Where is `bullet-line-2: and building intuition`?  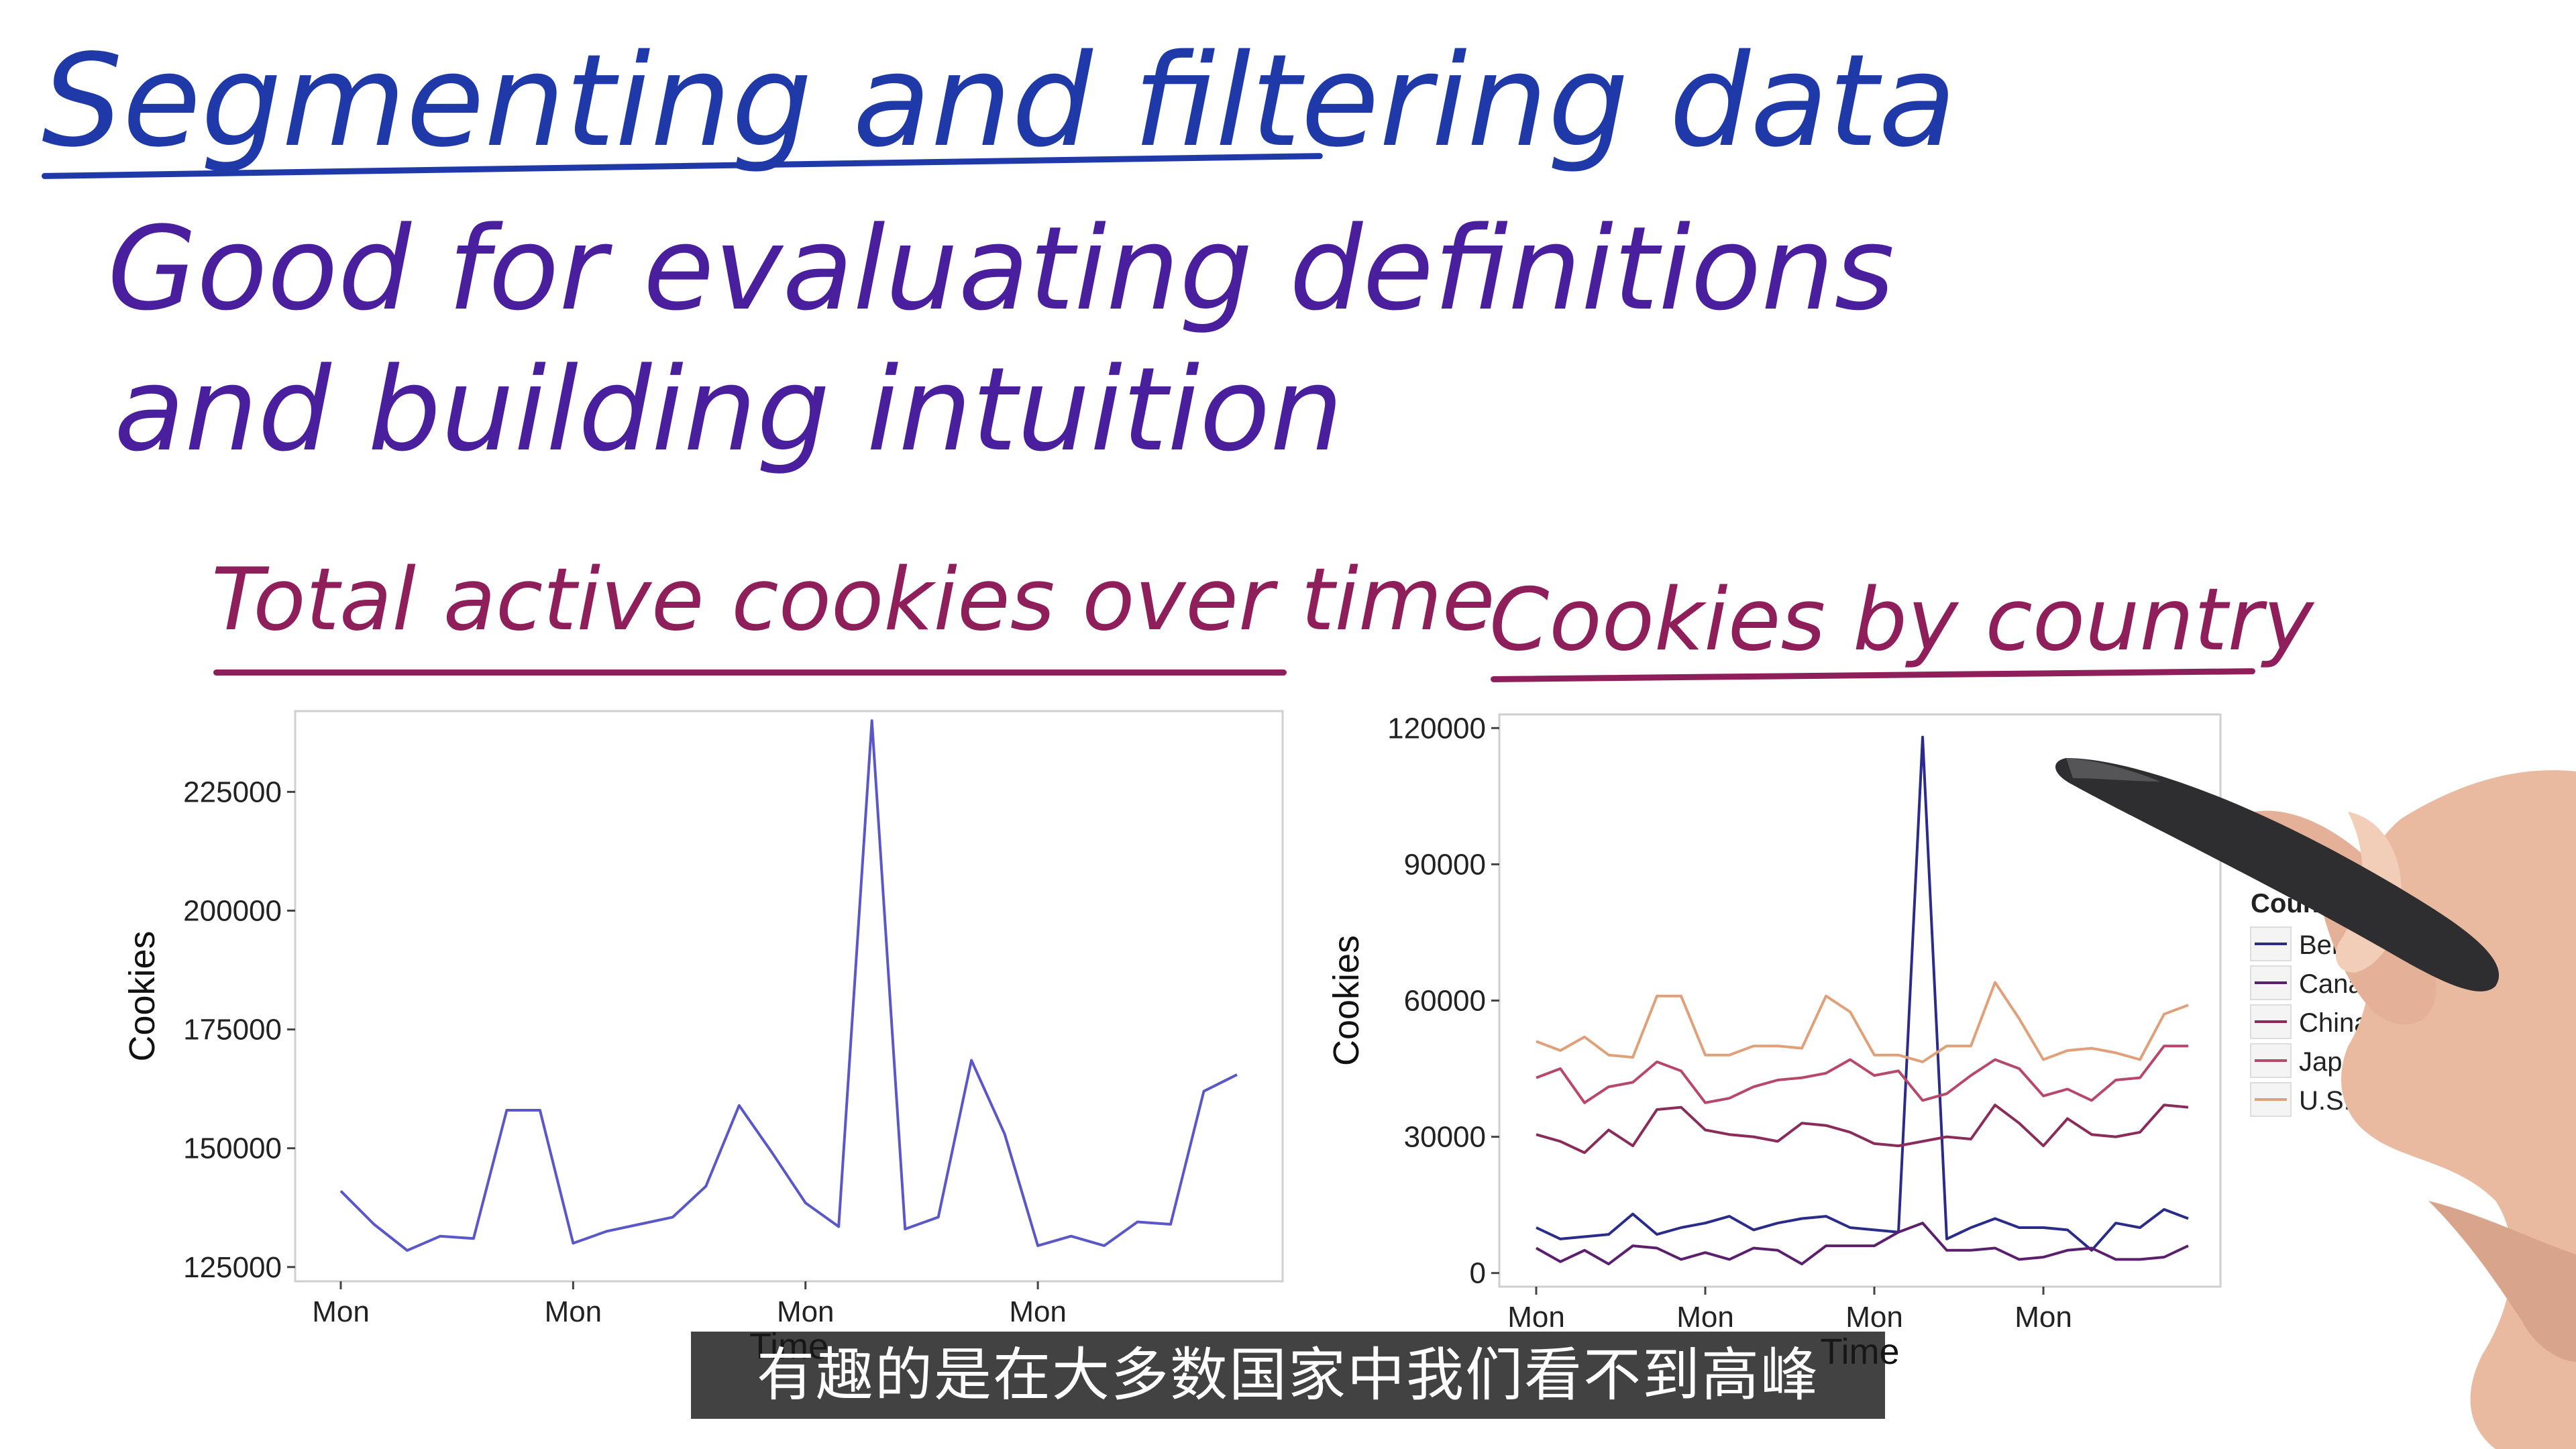
bullet-line-2: and building intuition is located at coordinates (729, 409).